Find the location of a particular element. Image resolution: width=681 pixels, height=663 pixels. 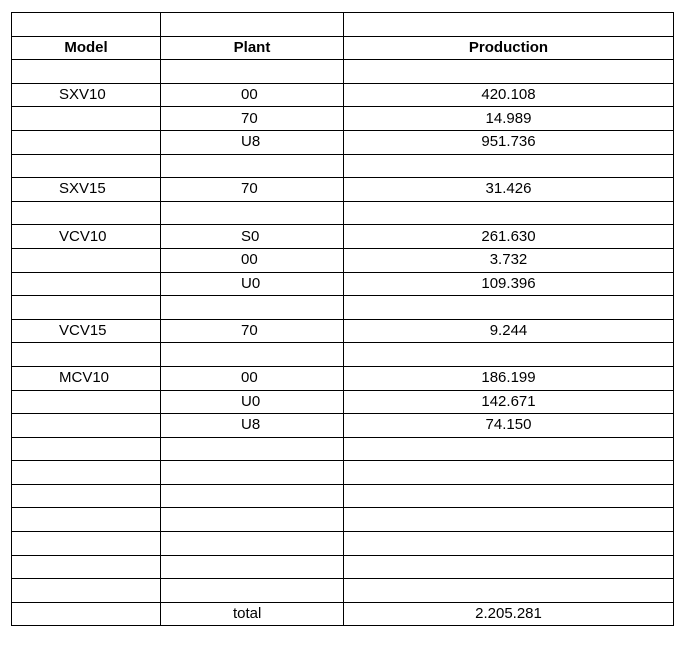

total-row: total 2.205.281 is located at coordinates (342, 614).